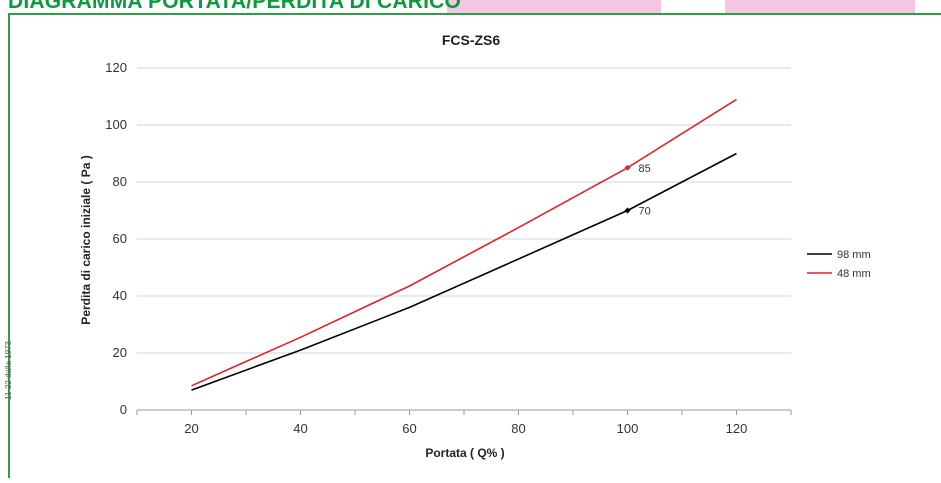 This screenshot has width=941, height=483. What do you see at coordinates (628, 428) in the screenshot?
I see `x-tick-label: 100` at bounding box center [628, 428].